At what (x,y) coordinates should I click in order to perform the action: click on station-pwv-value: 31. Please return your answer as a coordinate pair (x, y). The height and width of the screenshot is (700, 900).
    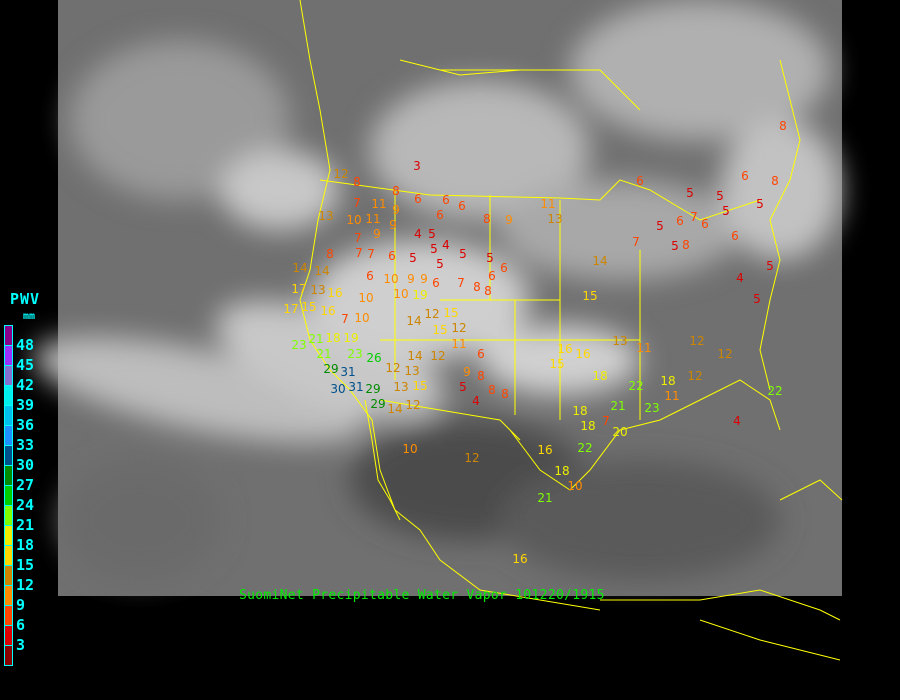
    Looking at the image, I should click on (347, 372).